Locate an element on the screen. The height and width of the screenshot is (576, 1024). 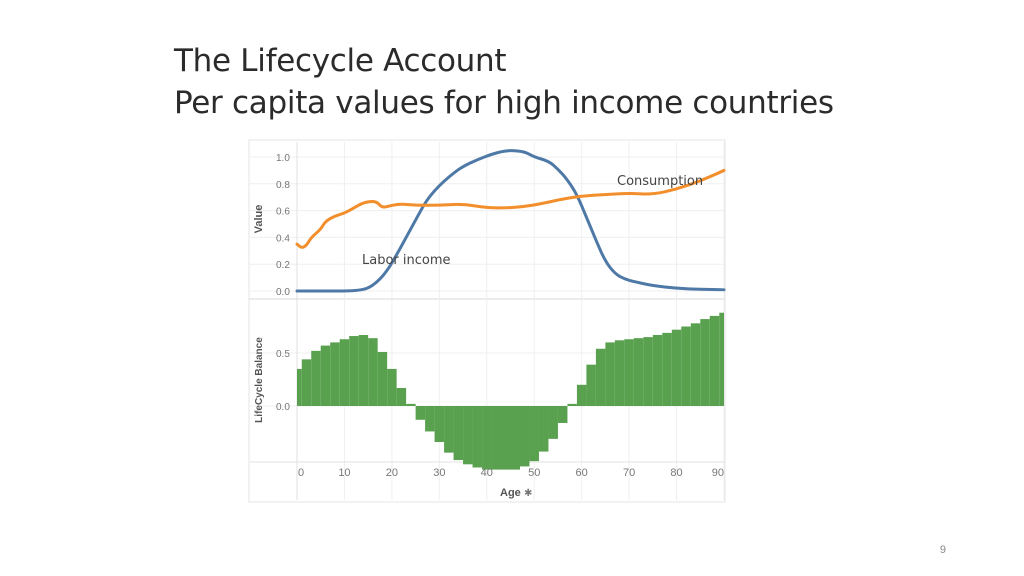
bottom-y-tick-label: 0.0 is located at coordinates (283, 407).